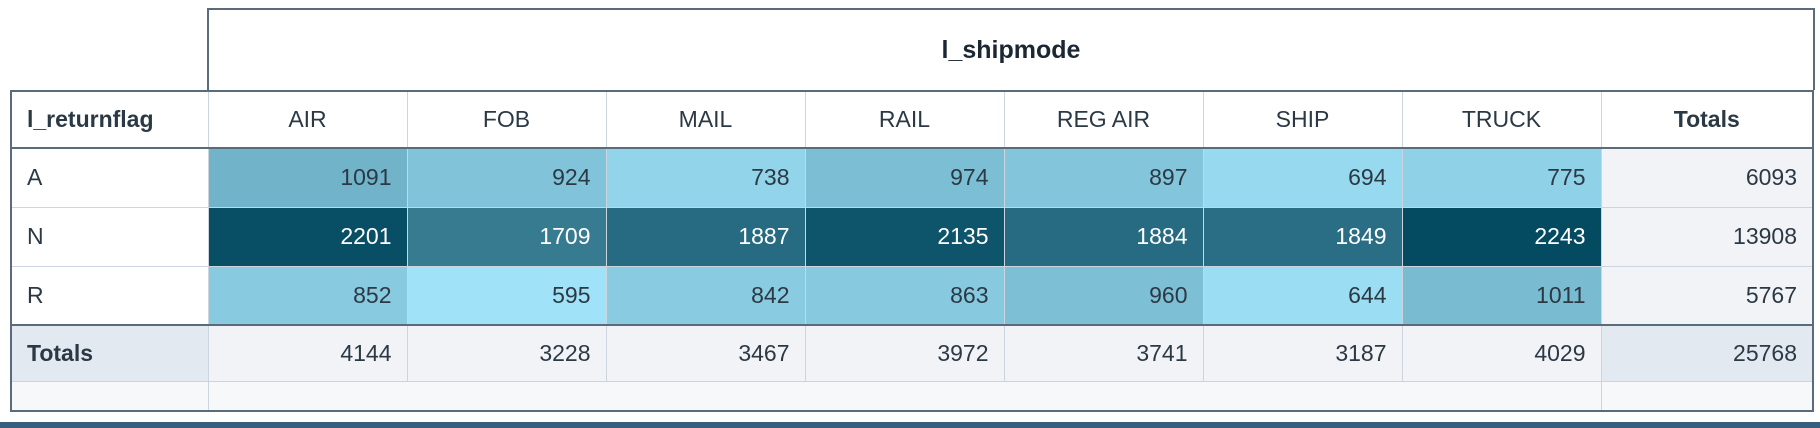  Describe the element at coordinates (307, 119) in the screenshot. I see `column-header-air: AIR` at that location.